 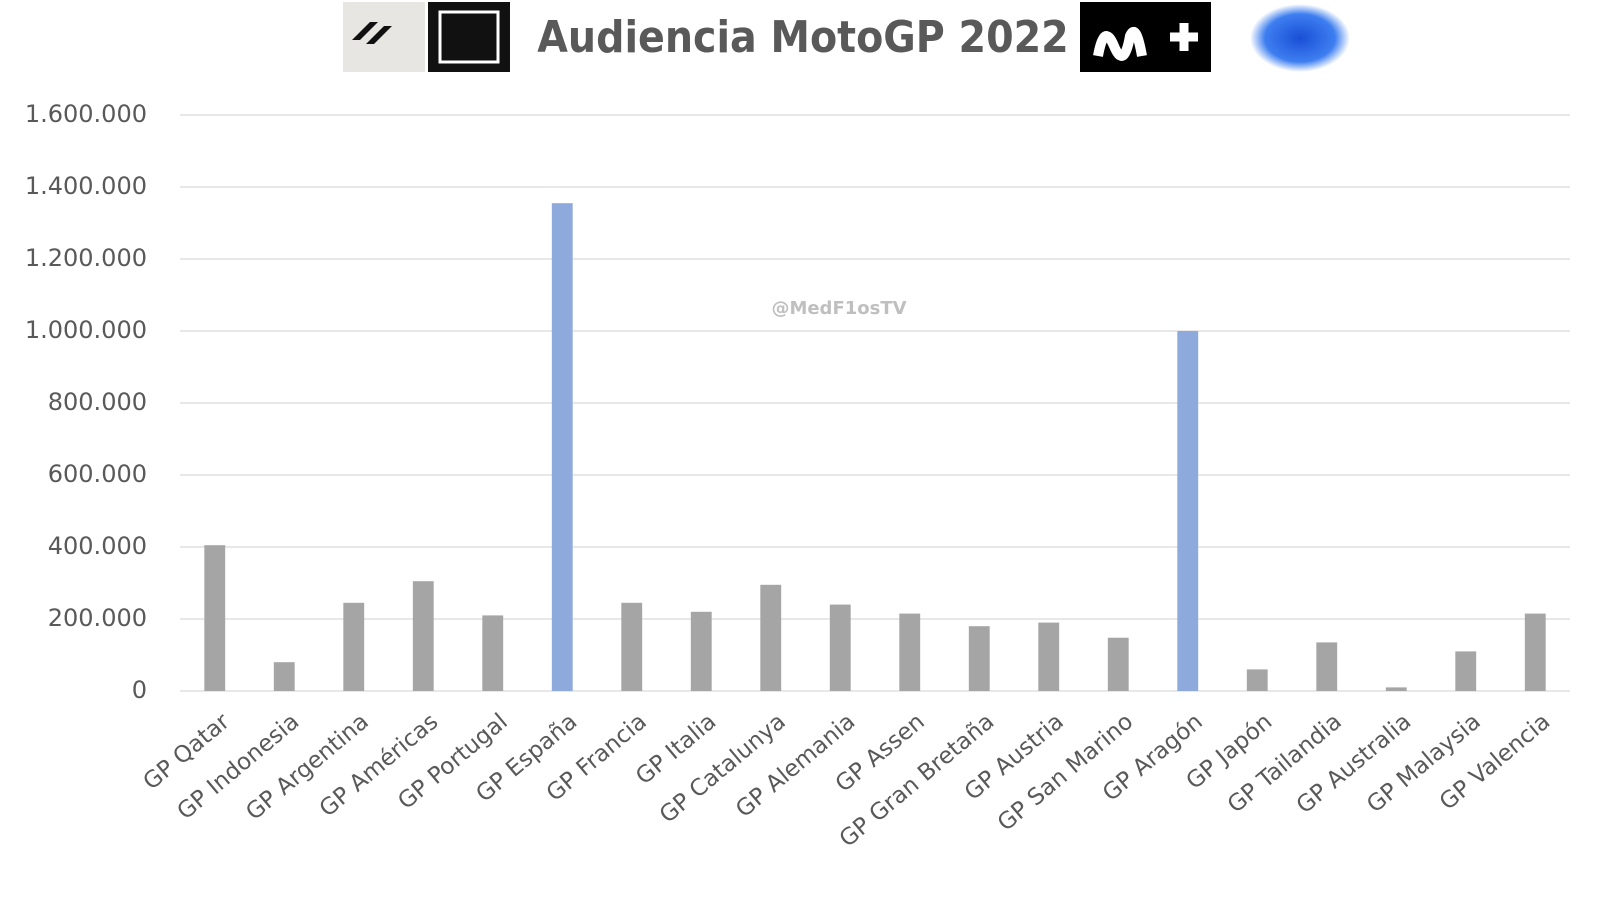 I want to click on y-tick-label: 600.000, so click(x=97, y=474).